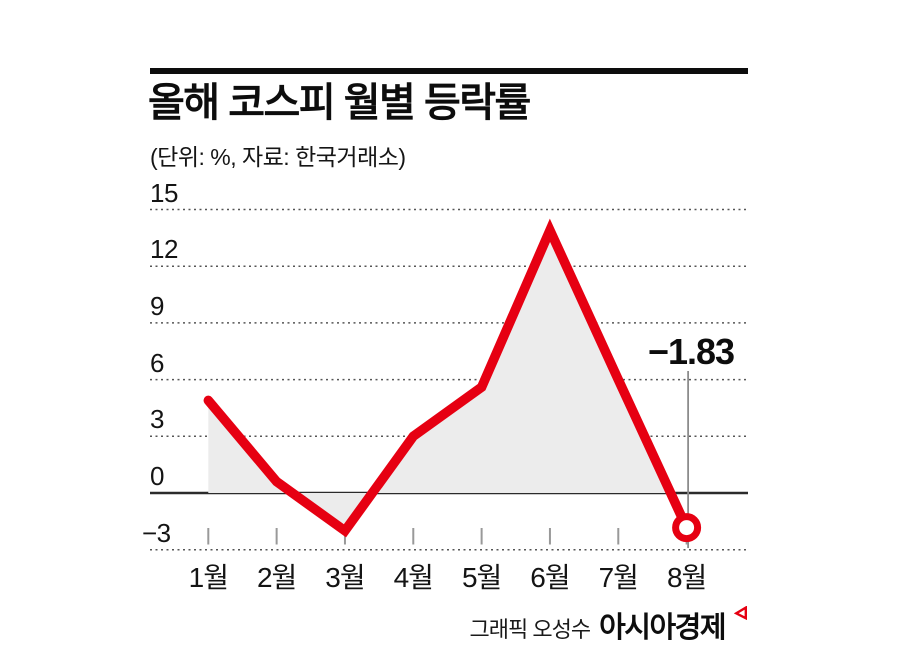  I want to click on x-tick-label-7: 7월, so click(618, 577).